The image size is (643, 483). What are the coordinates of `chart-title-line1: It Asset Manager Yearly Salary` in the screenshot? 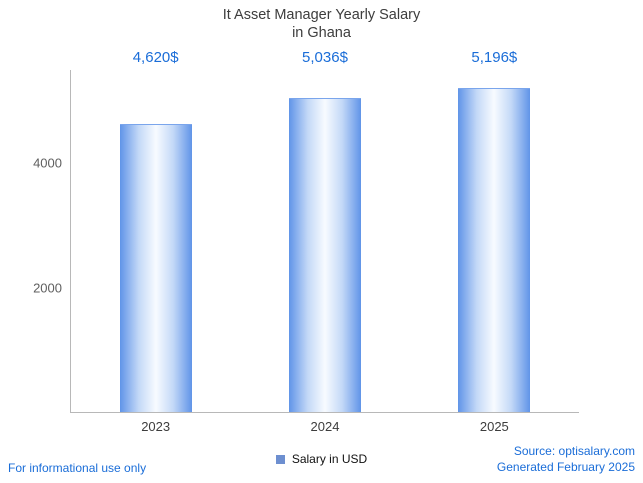 It's located at (321, 15).